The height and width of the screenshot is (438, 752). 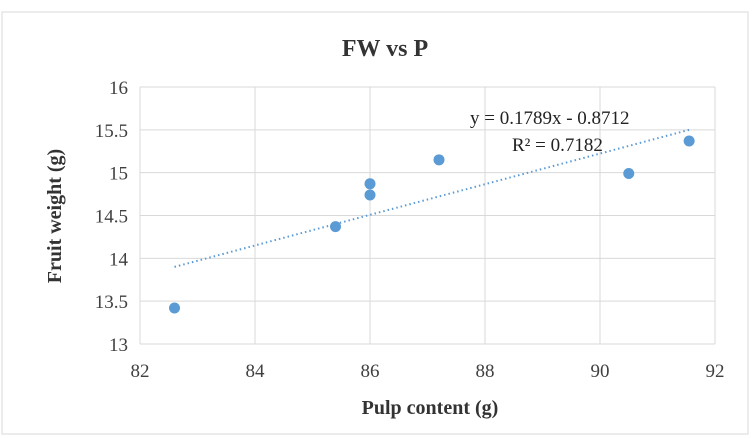 I want to click on x-tick-label: 90, so click(x=600, y=371).